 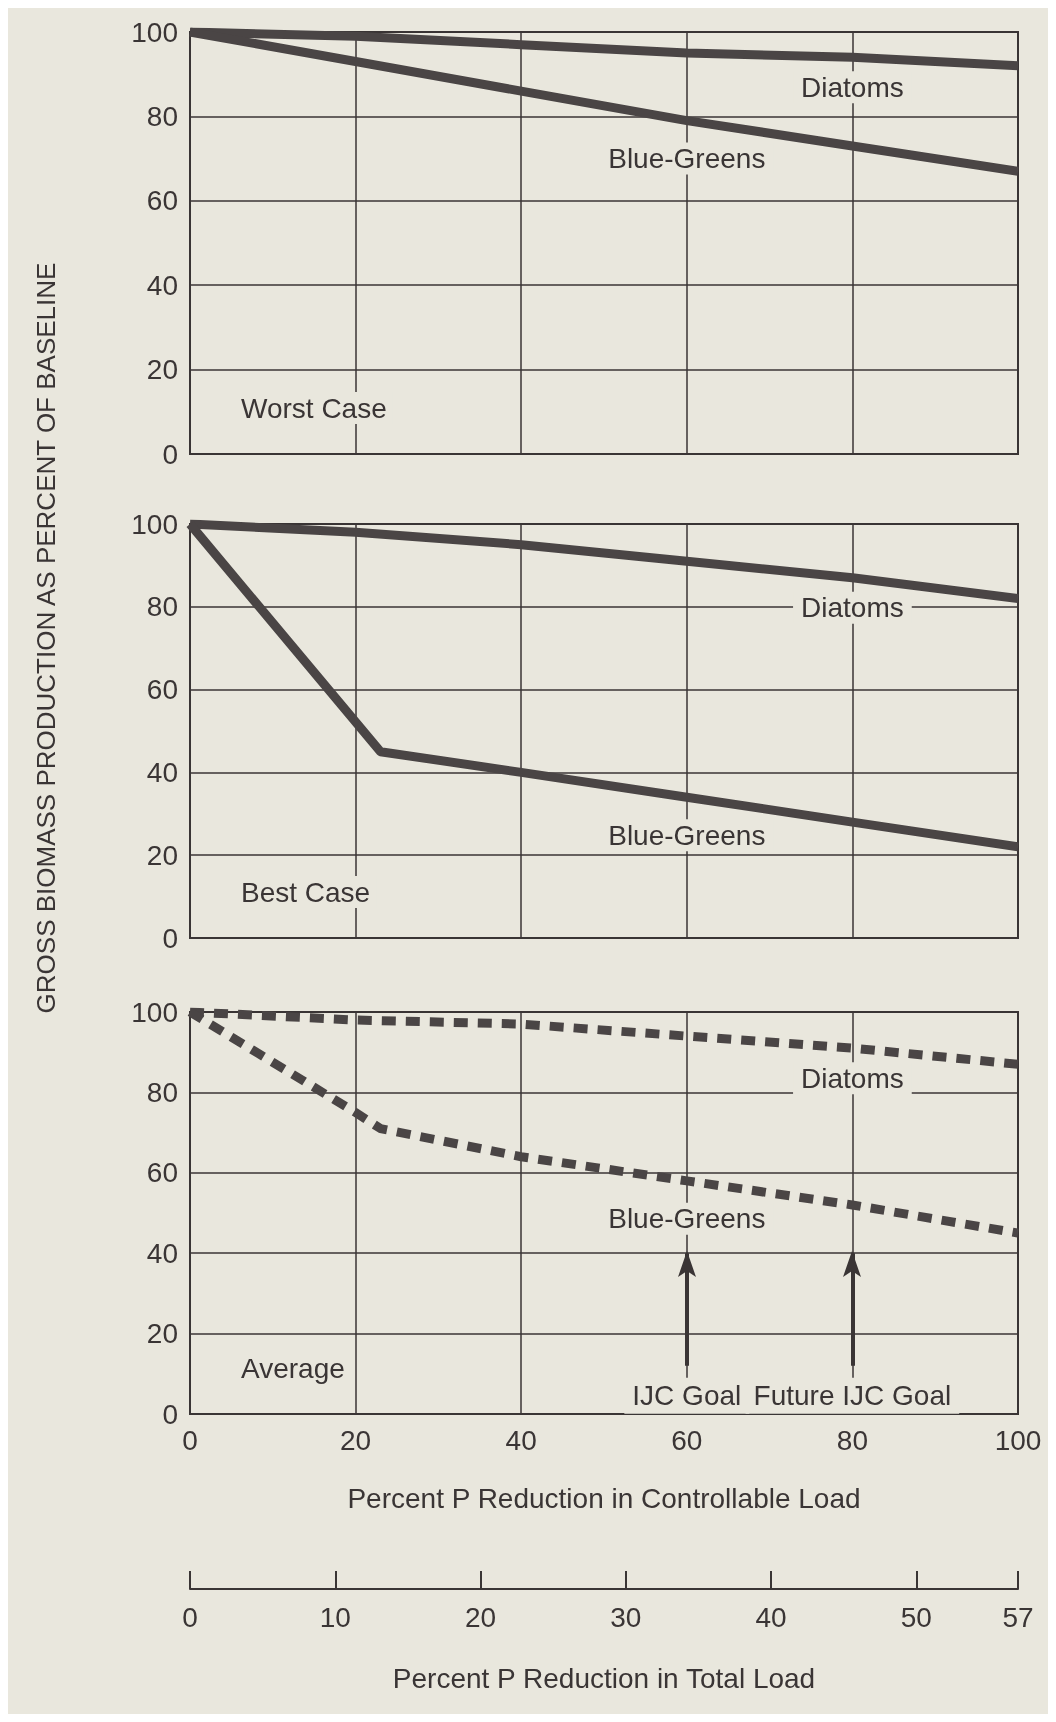 I want to click on x-tick-label: 60, so click(x=687, y=1440).